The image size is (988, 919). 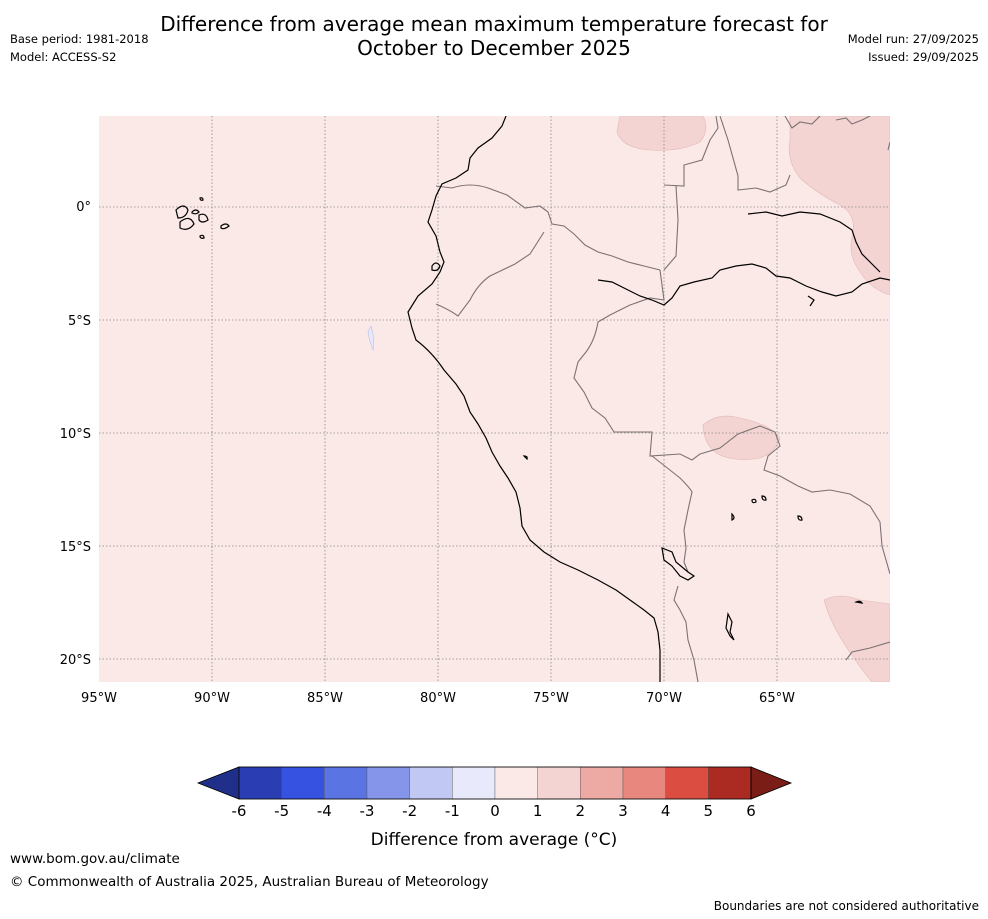 What do you see at coordinates (218, 783) in the screenshot?
I see `colorbar-extend-low` at bounding box center [218, 783].